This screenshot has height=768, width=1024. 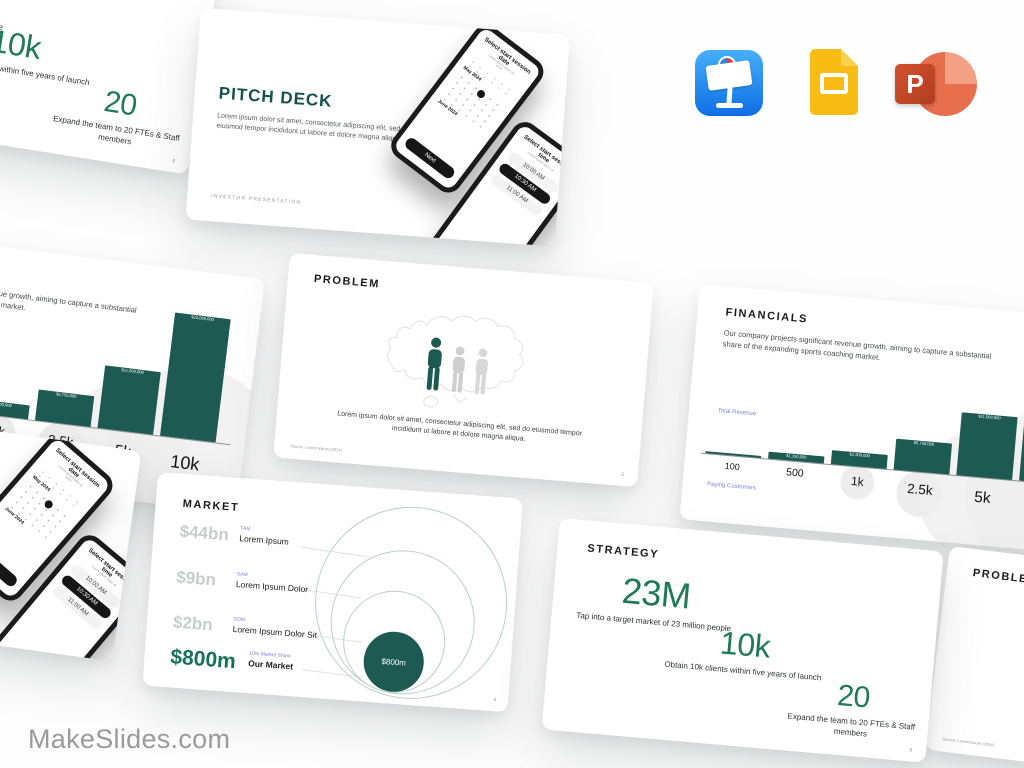 I want to click on page-number: 5, so click(x=622, y=475).